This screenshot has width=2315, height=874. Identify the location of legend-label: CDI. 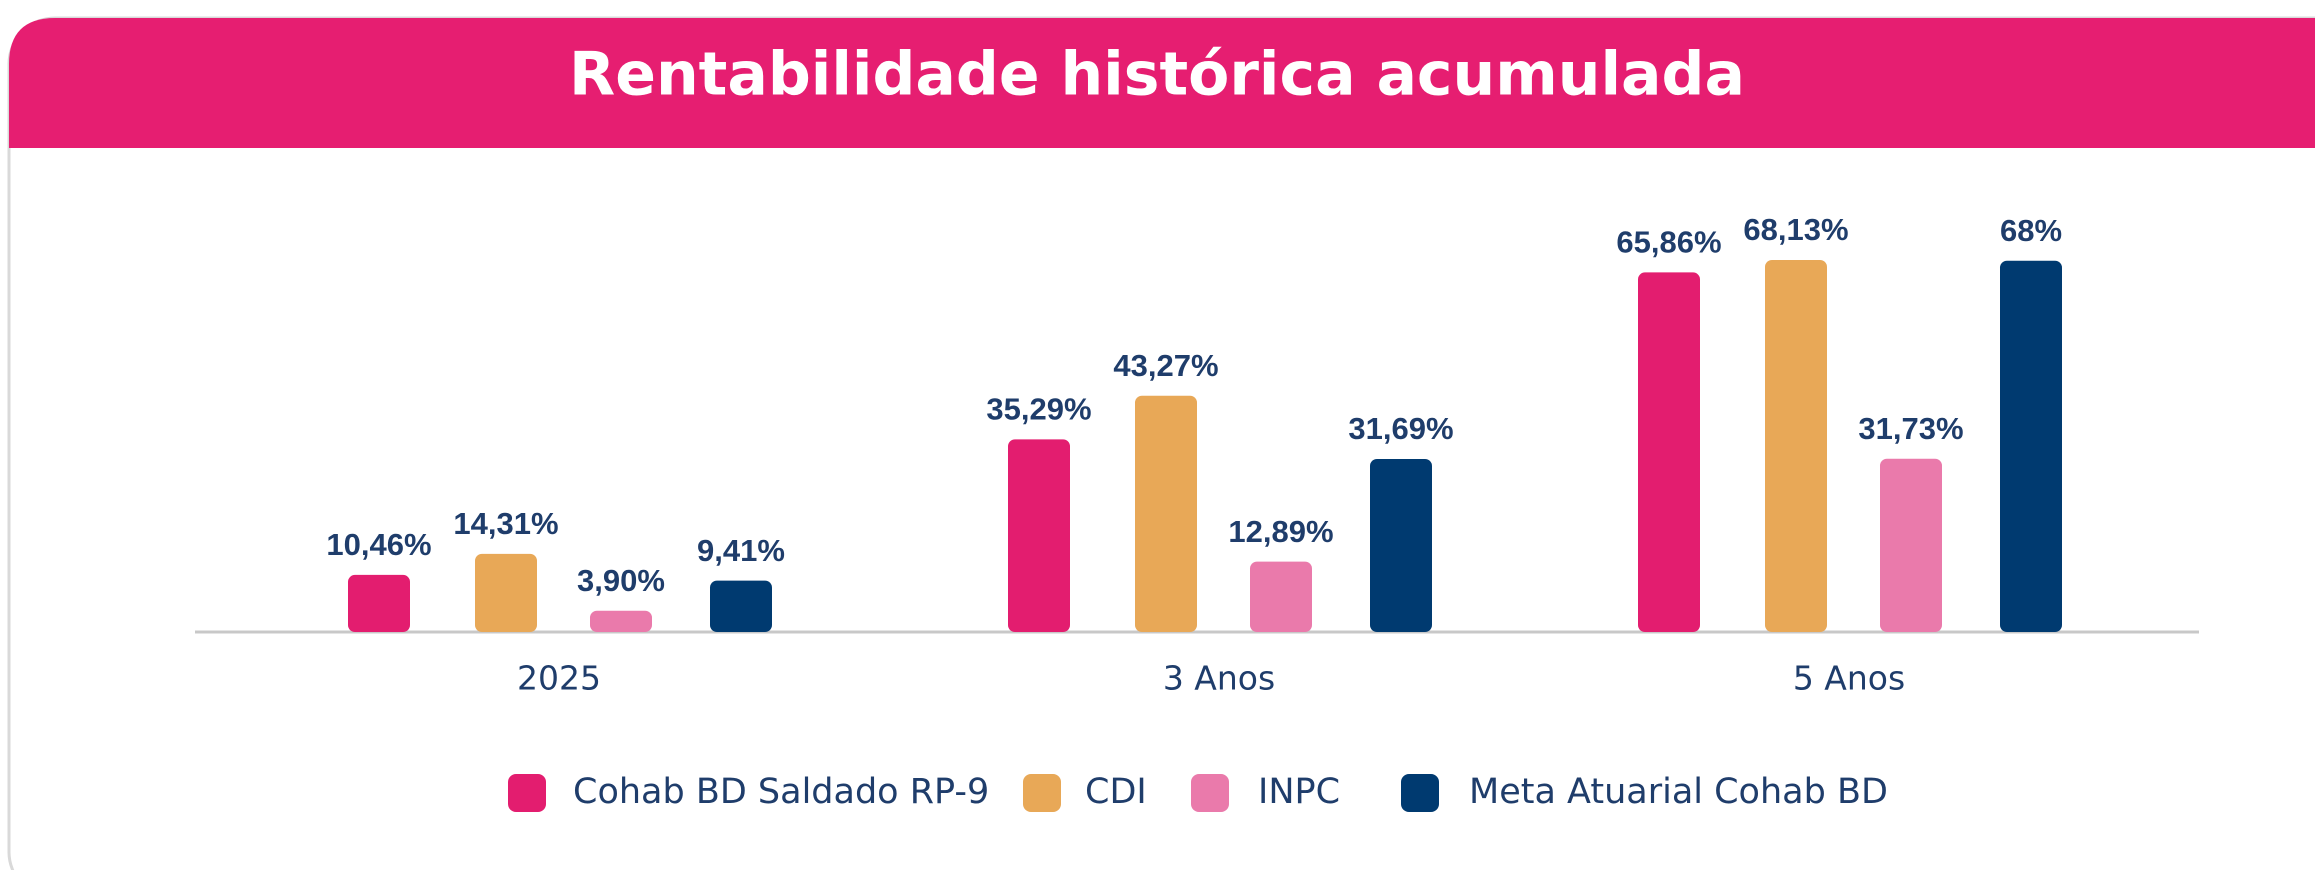
(1116, 792).